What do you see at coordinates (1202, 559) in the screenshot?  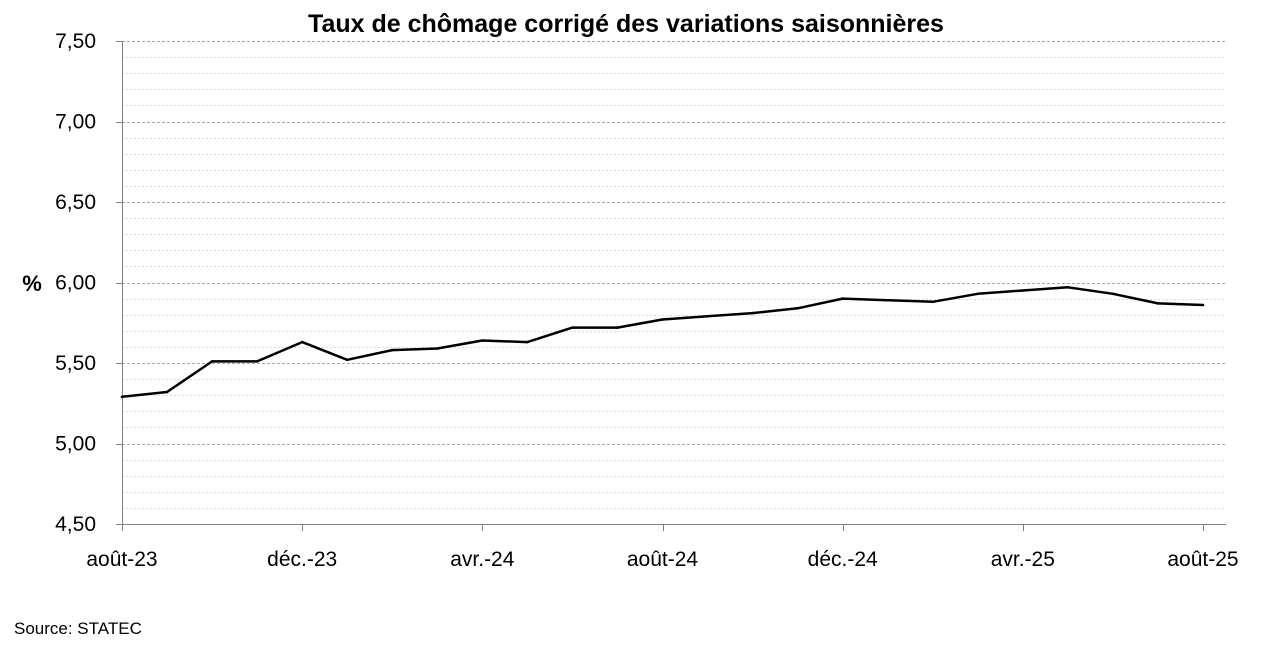 I see `x-tick-label: août-25` at bounding box center [1202, 559].